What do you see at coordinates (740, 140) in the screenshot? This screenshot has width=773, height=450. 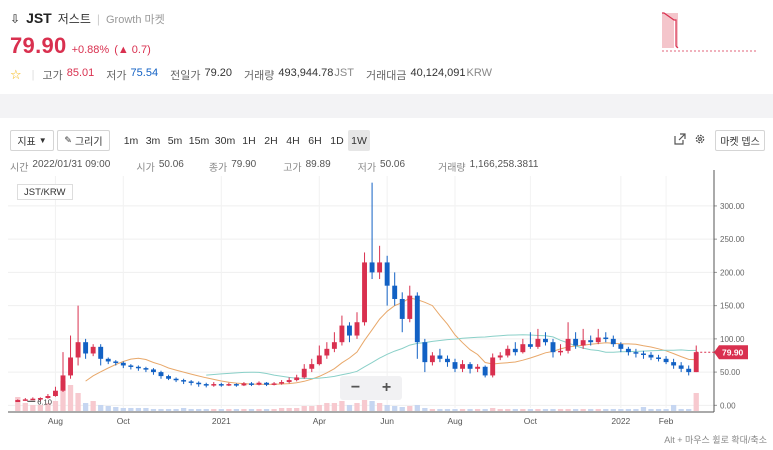 I see `market-depth-button: 마켓 뎁스` at bounding box center [740, 140].